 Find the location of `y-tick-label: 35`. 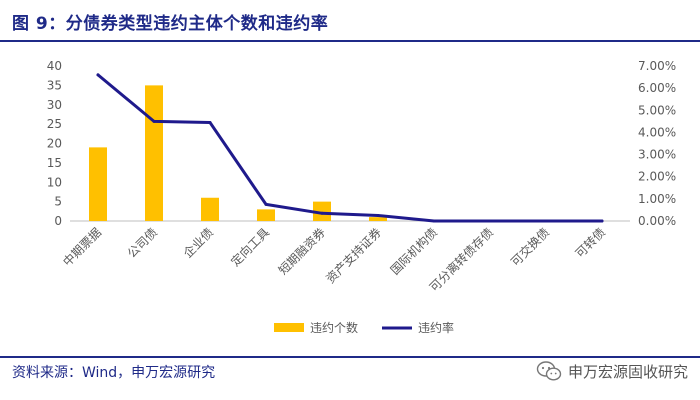

y-tick-label: 35 is located at coordinates (54, 85).